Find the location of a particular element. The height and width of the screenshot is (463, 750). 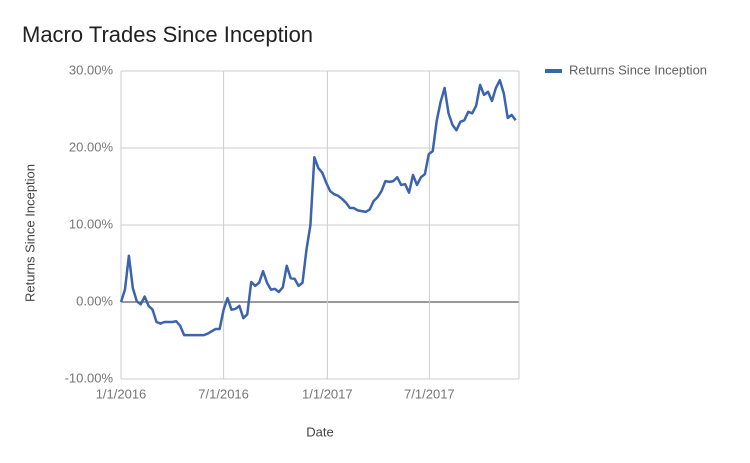

y-tick-label: 20.00% is located at coordinates (91, 146).